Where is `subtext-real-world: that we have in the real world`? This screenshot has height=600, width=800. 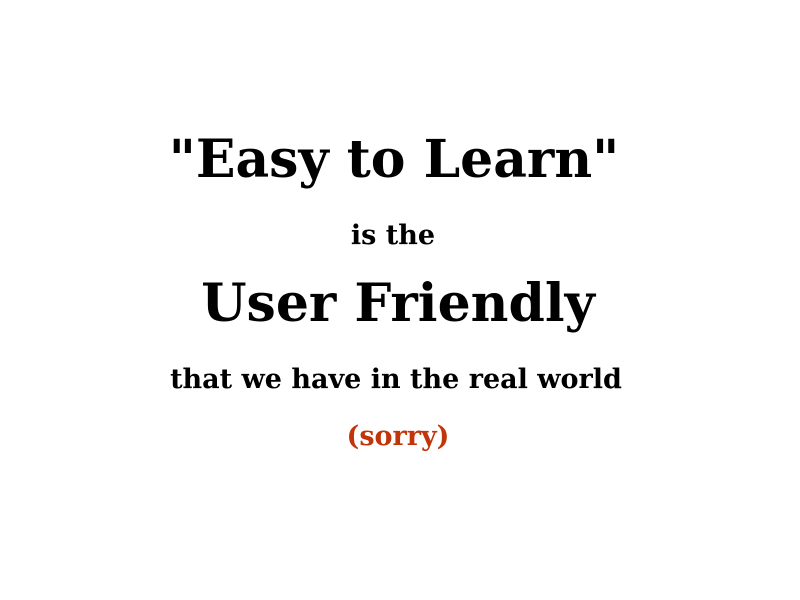 subtext-real-world: that we have in the real world is located at coordinates (396, 379).